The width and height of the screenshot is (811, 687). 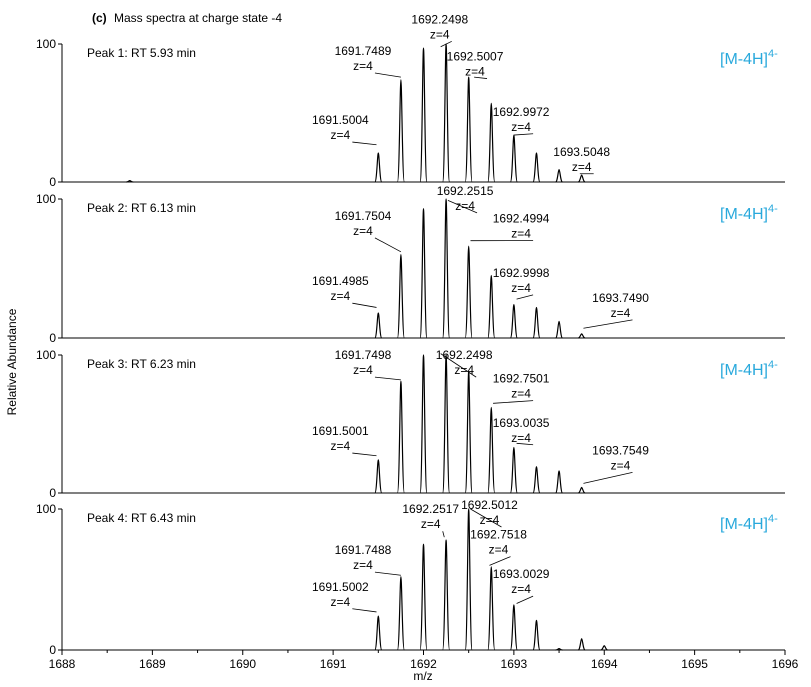 What do you see at coordinates (489, 505) in the screenshot?
I see `annotation-mz: 1692.5012` at bounding box center [489, 505].